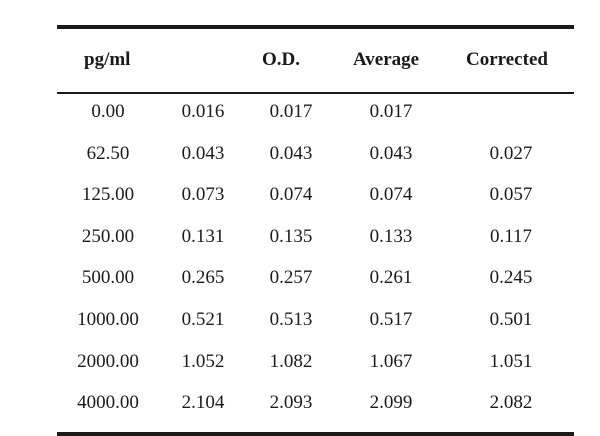 Image resolution: width=600 pixels, height=436 pixels. What do you see at coordinates (511, 236) in the screenshot?
I see `cell-corrected: 0.117` at bounding box center [511, 236].